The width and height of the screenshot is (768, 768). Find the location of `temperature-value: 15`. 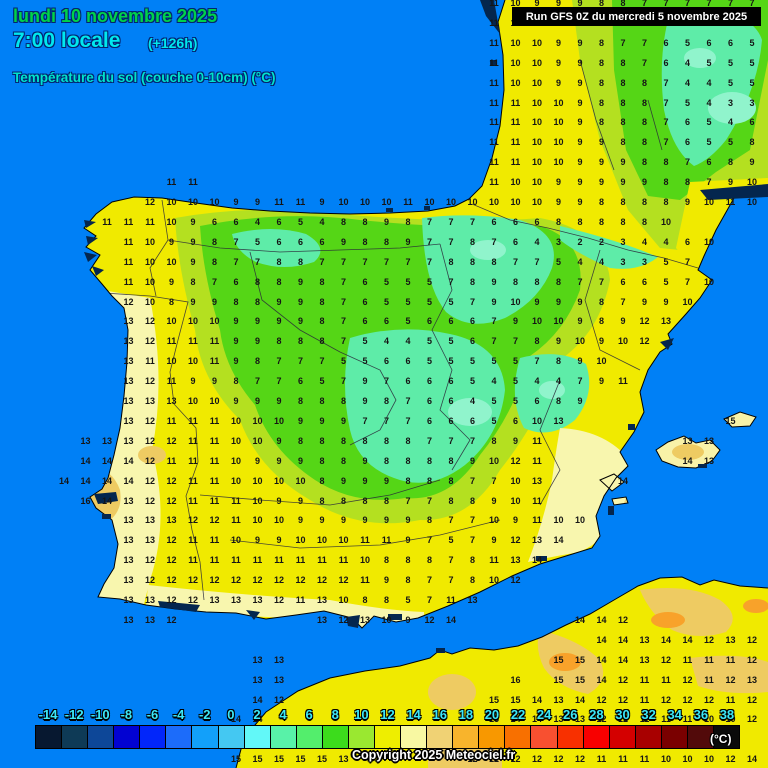

temperature-value: 15 is located at coordinates (515, 699).